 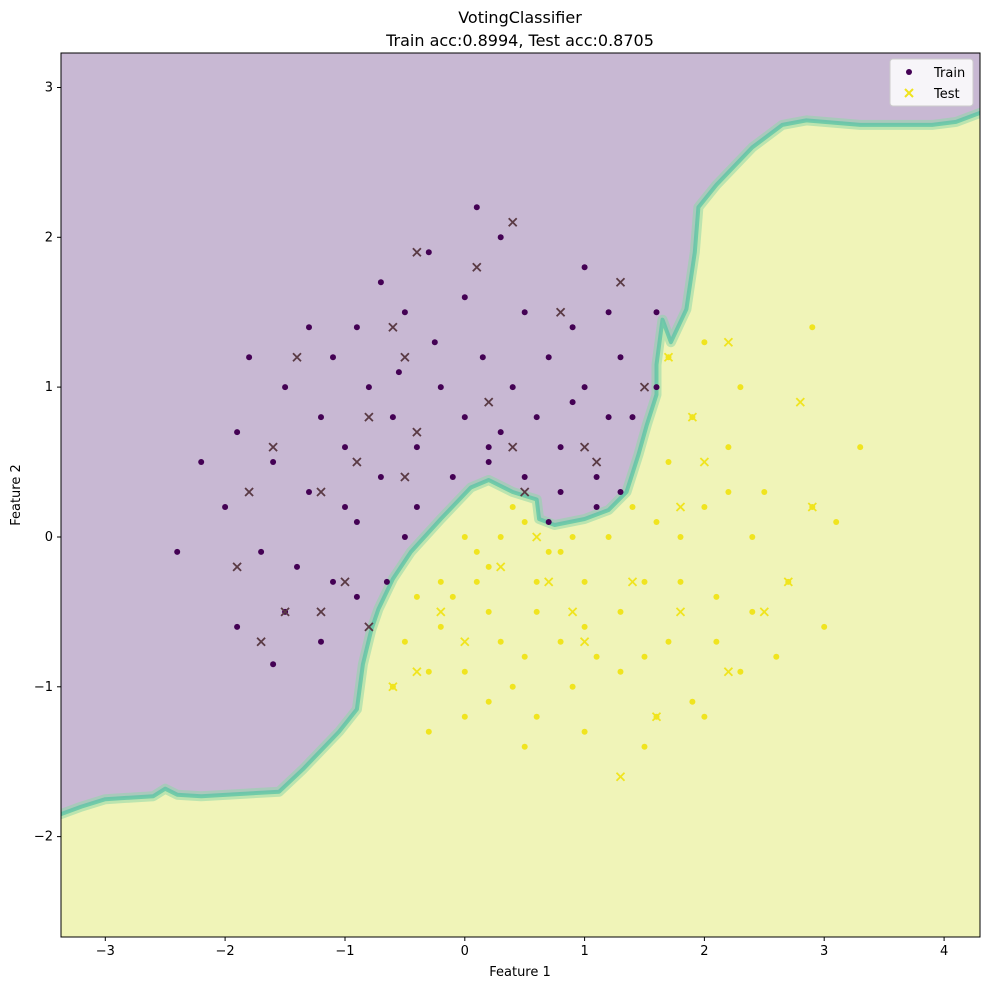 What do you see at coordinates (944, 951) in the screenshot?
I see `x-tick-label: 4` at bounding box center [944, 951].